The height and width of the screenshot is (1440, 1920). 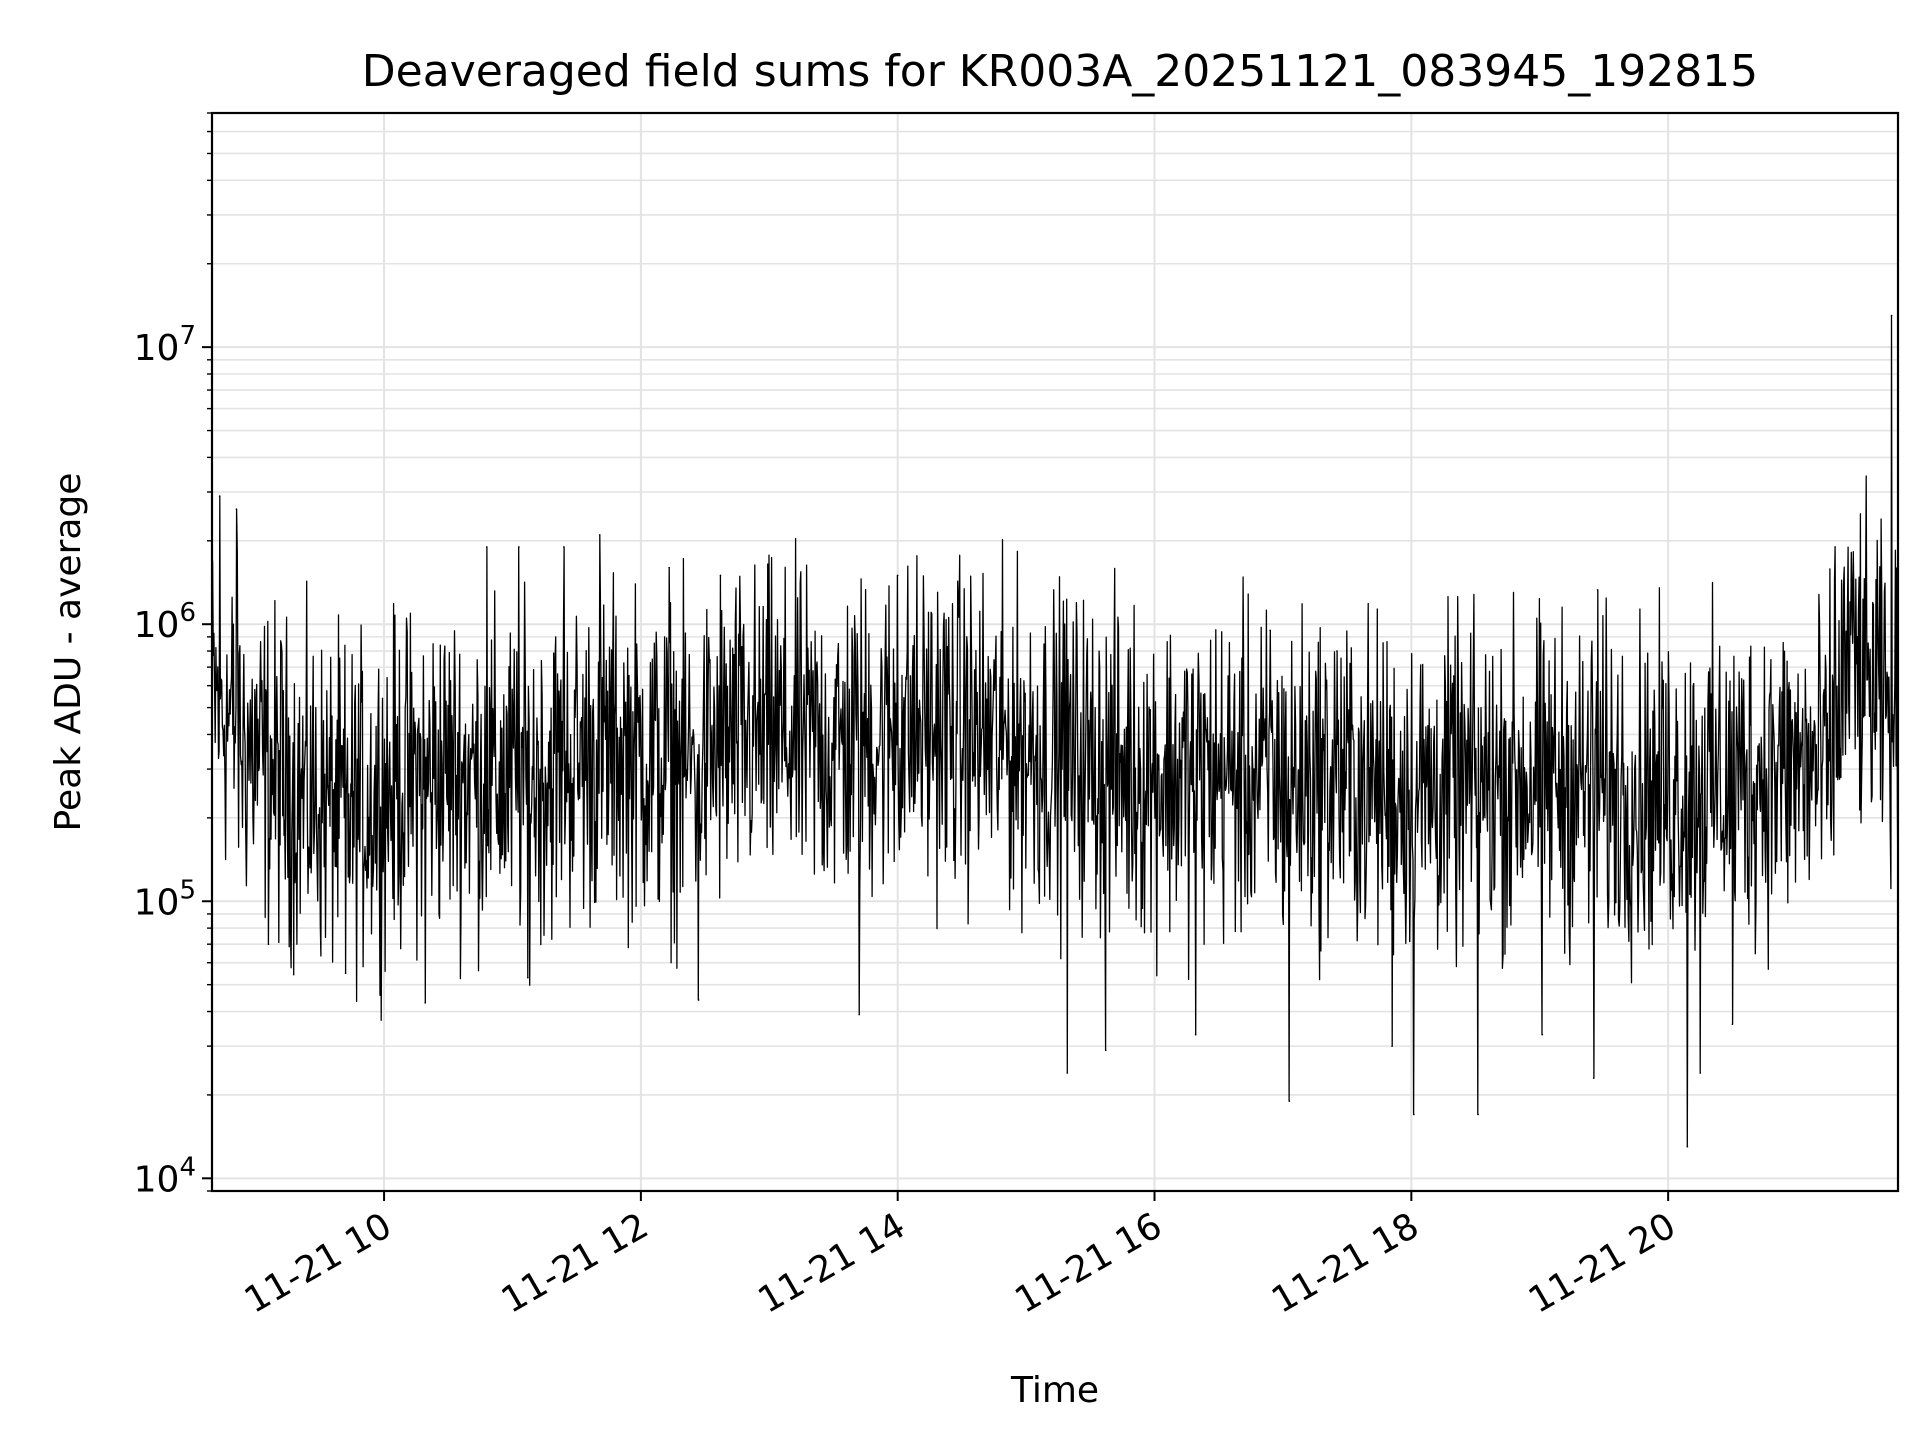 I want to click on y-tick-label: 10⁴, so click(x=165, y=1176).